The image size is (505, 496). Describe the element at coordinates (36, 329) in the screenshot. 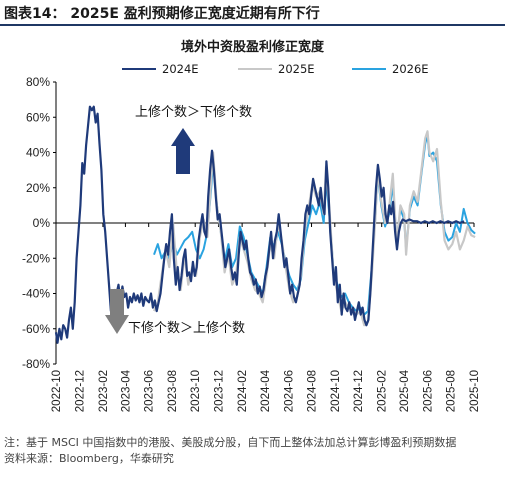

I see `y-tick-label: -60%` at that location.